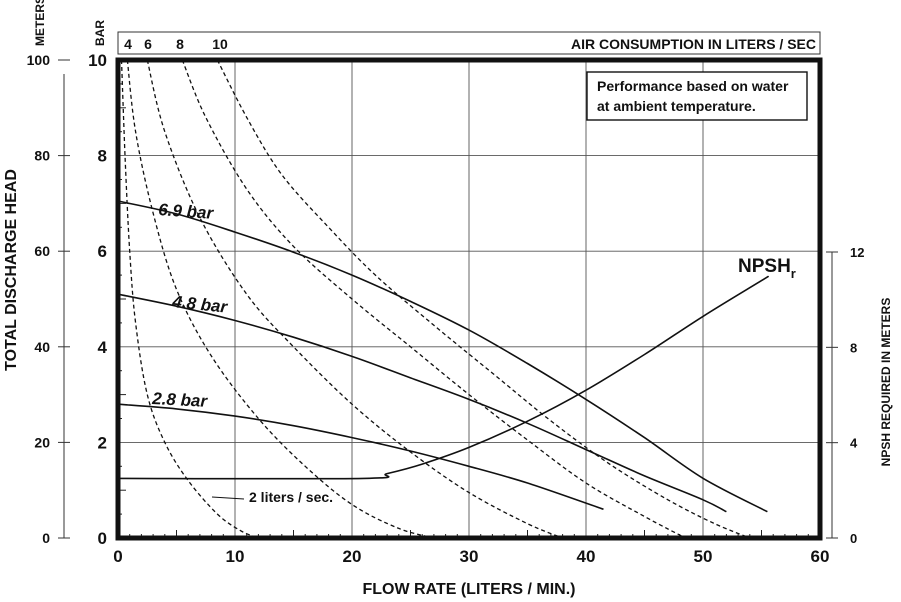 The height and width of the screenshot is (602, 901). What do you see at coordinates (693, 44) in the screenshot?
I see `air-consumption-axis-title: AIR CONSUMPTION IN LITERS / SEC` at bounding box center [693, 44].